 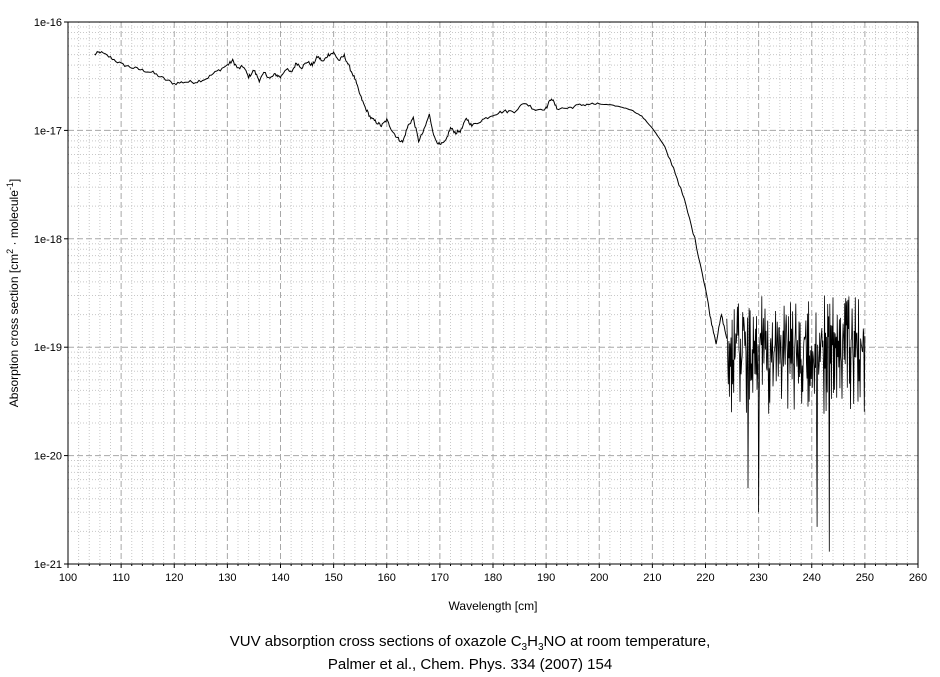 What do you see at coordinates (121, 578) in the screenshot?
I see `x-tick-label: 110` at bounding box center [121, 578].